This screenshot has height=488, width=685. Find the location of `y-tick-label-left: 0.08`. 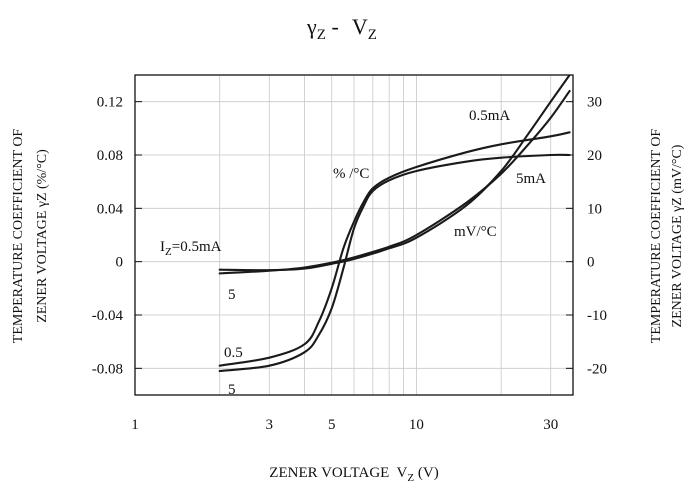

y-tick-label-left: 0.08 is located at coordinates (110, 156).